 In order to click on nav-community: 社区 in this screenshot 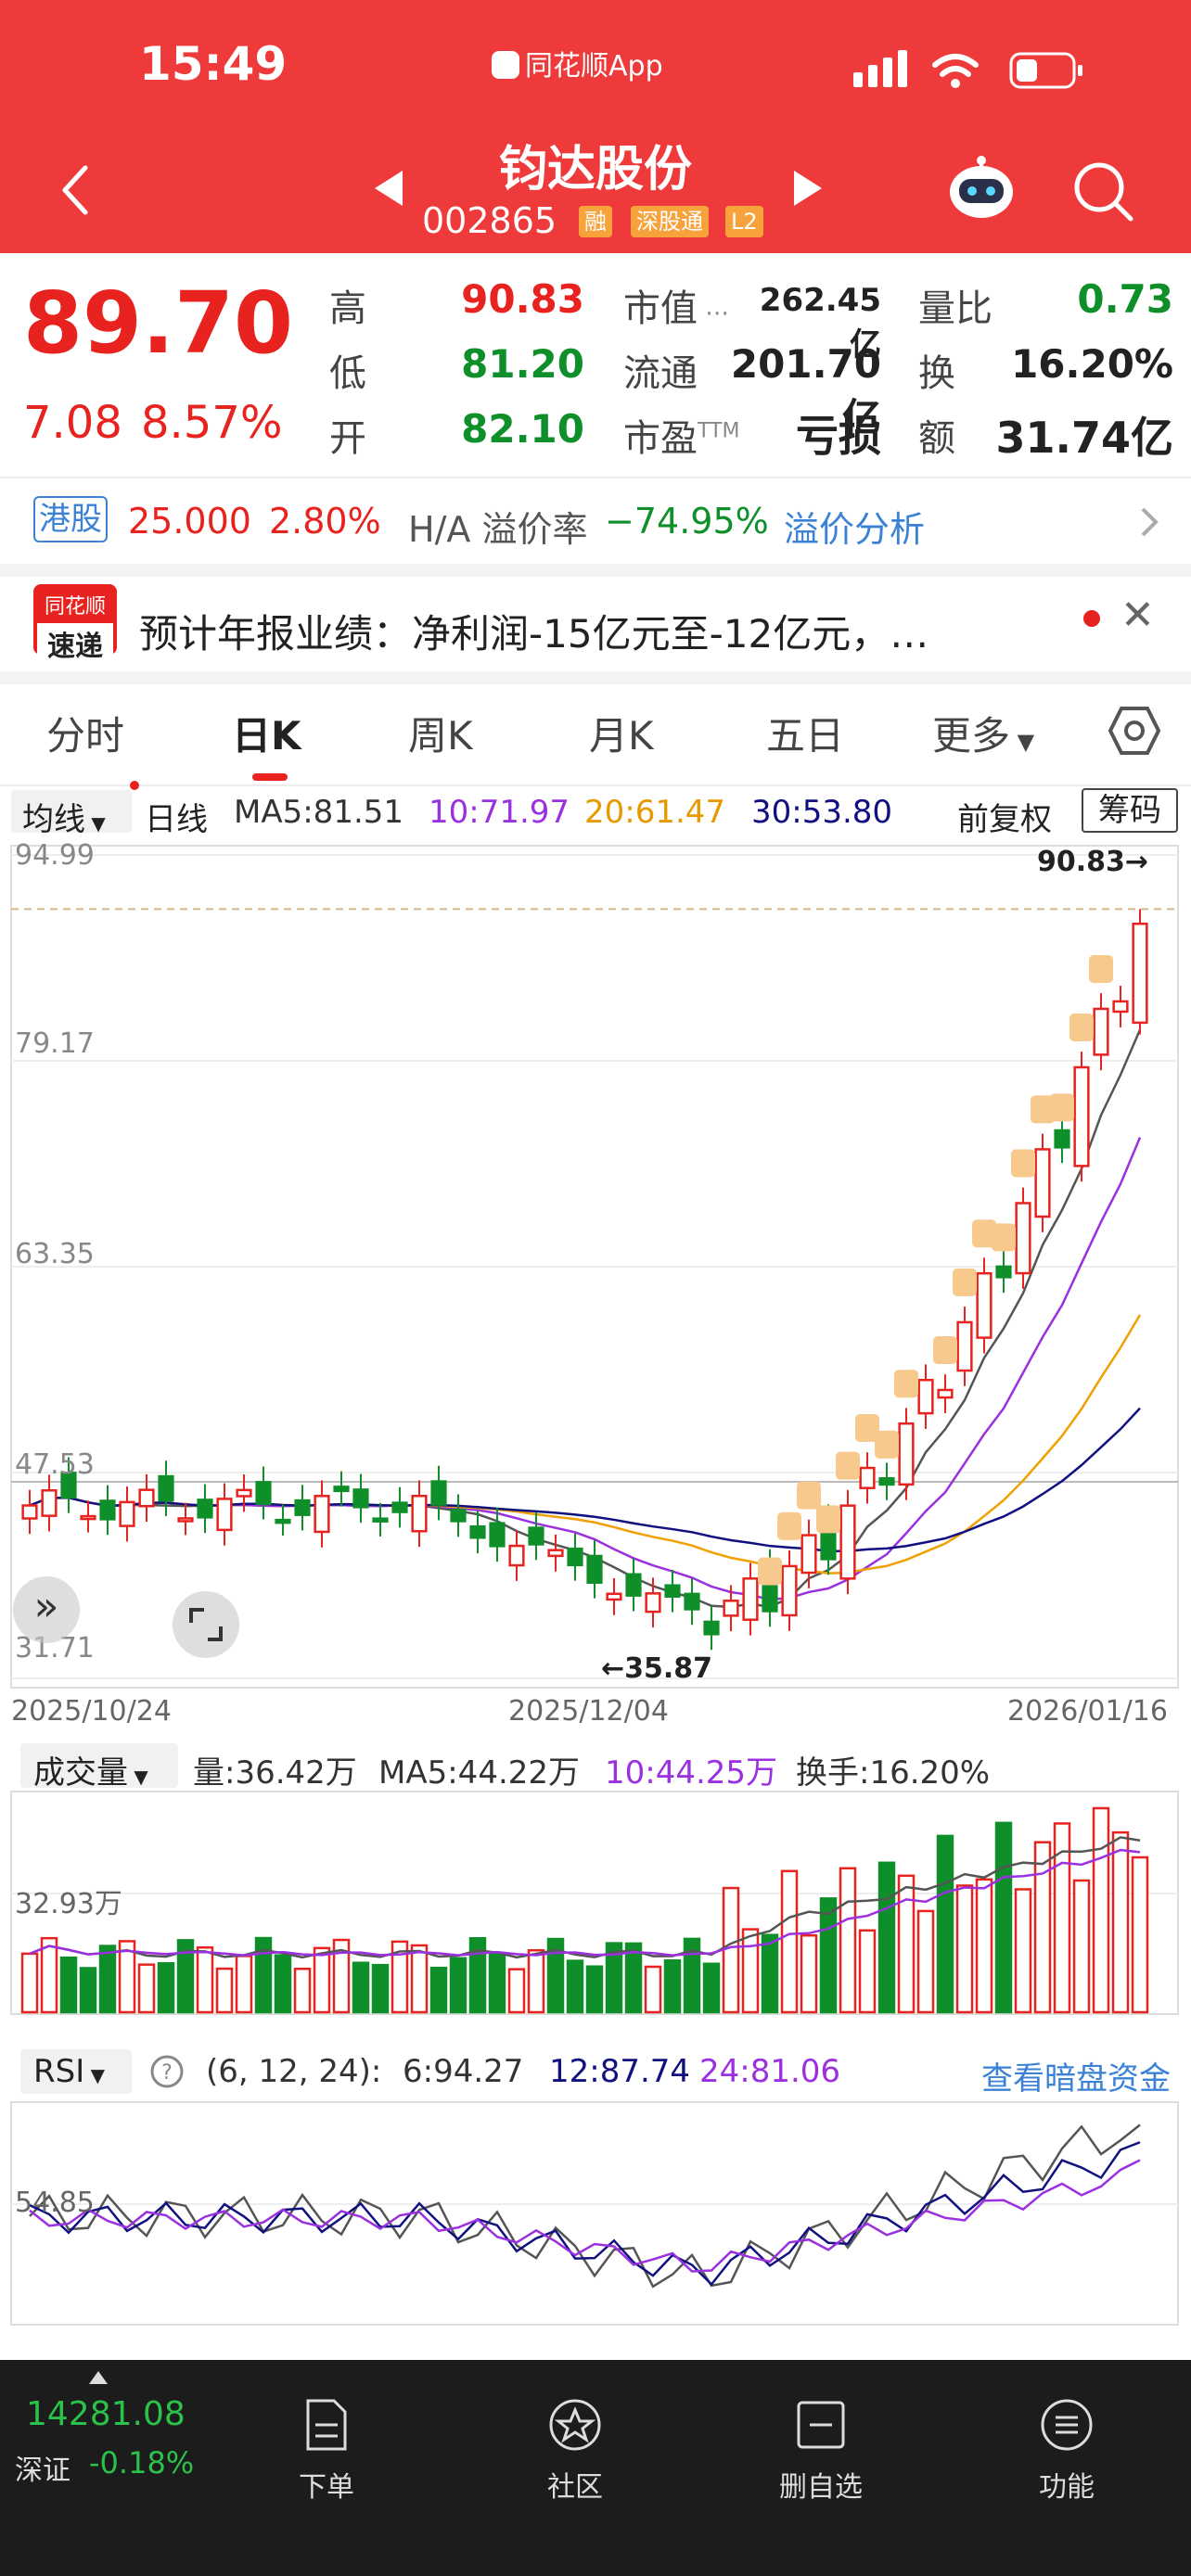, I will do `click(575, 2451)`.